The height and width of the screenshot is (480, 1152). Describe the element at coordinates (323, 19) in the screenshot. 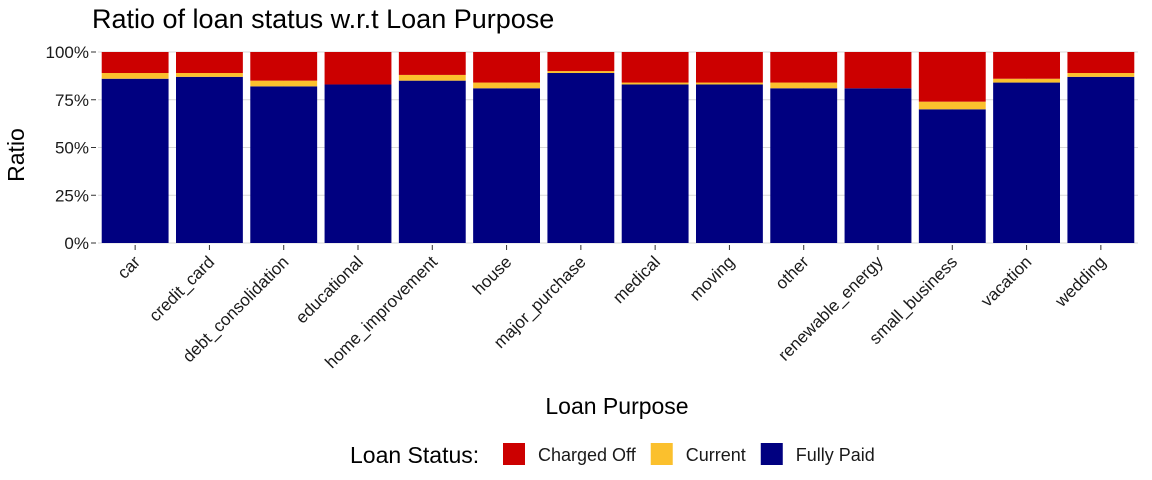

I see `chart-title: Ratio of loan status w.r.t Loan Purpose` at that location.